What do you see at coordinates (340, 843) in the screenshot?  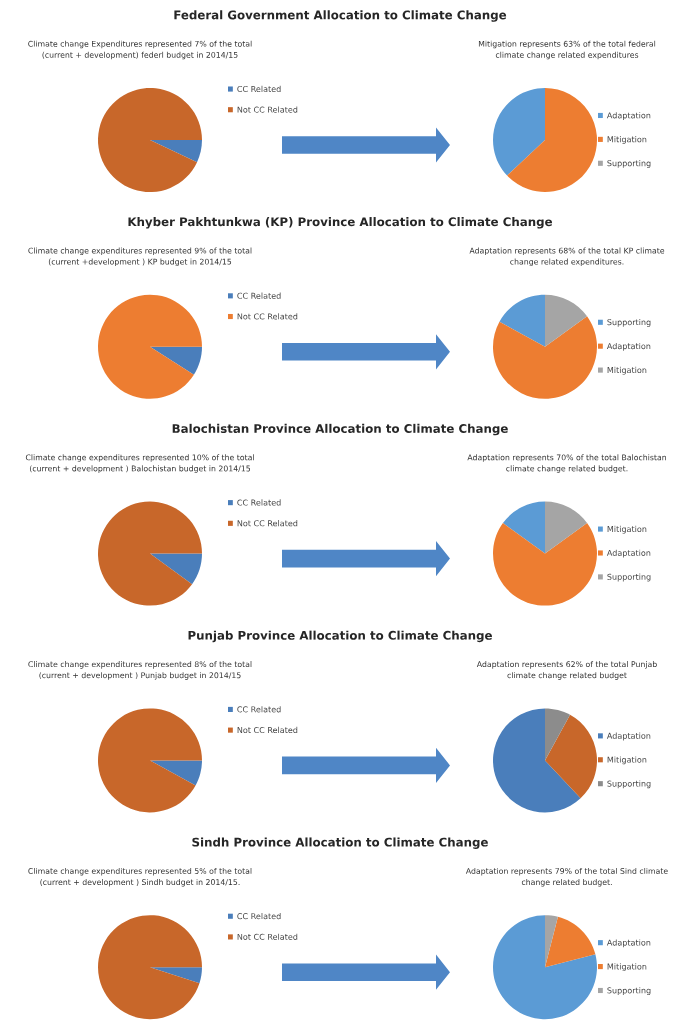 I see `text: Sindh Province Allocation to Climate Change` at bounding box center [340, 843].